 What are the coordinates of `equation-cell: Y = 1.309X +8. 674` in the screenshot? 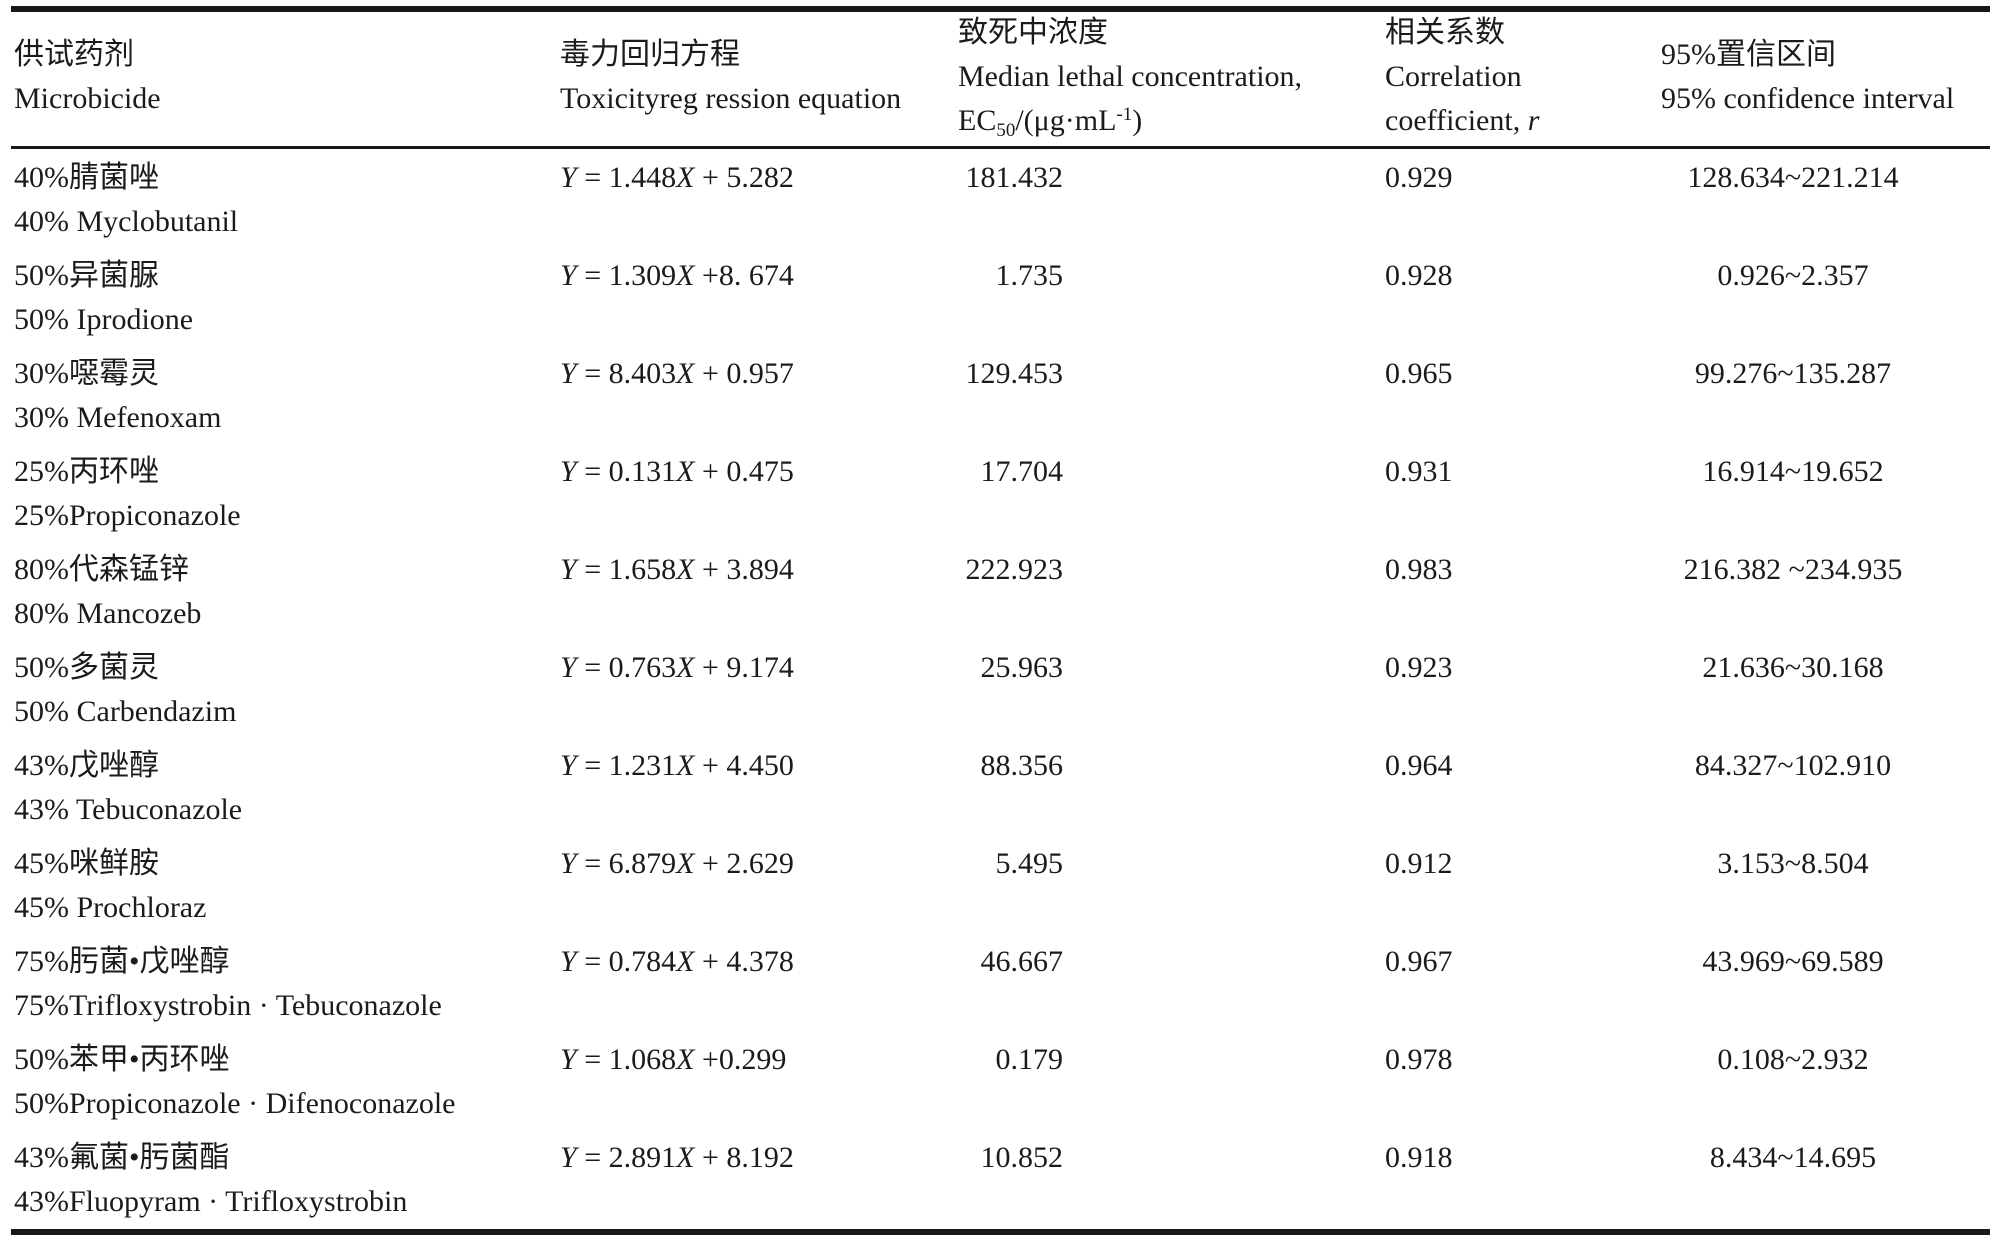 It's located at (754, 293).